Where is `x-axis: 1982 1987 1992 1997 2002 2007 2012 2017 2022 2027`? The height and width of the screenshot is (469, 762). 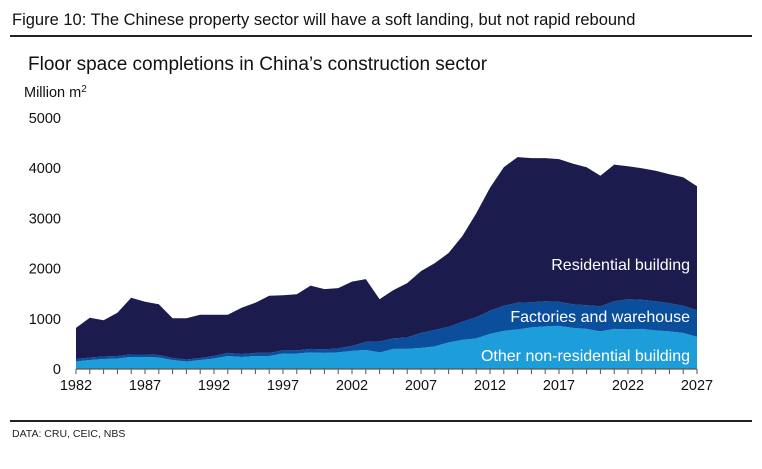
x-axis: 1982 1987 1992 1997 2002 2007 2012 2017 2022 2027 is located at coordinates (386, 381).